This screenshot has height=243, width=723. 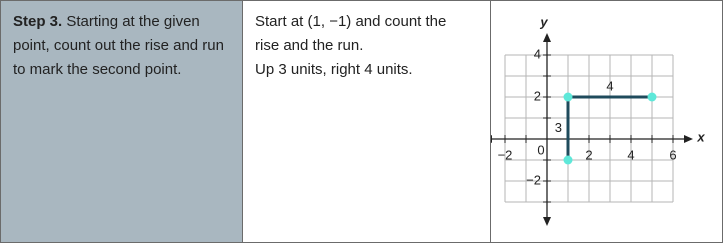 I want to click on explanation-line: Up 3 units, right 4 units., so click(x=334, y=69).